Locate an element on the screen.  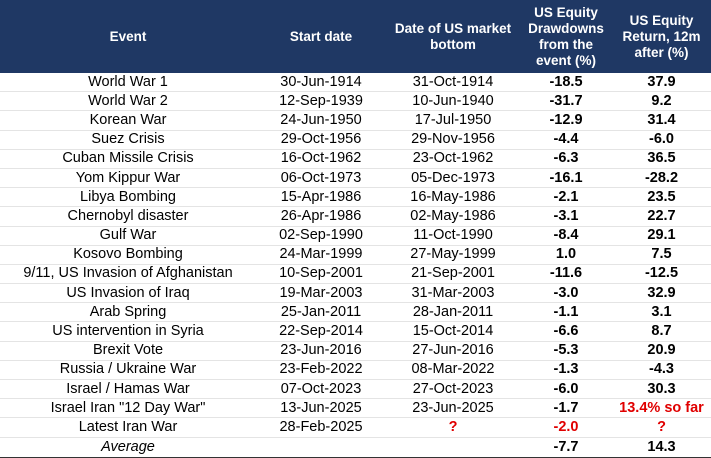
table-cell: US intervention in Syria is located at coordinates (128, 331).